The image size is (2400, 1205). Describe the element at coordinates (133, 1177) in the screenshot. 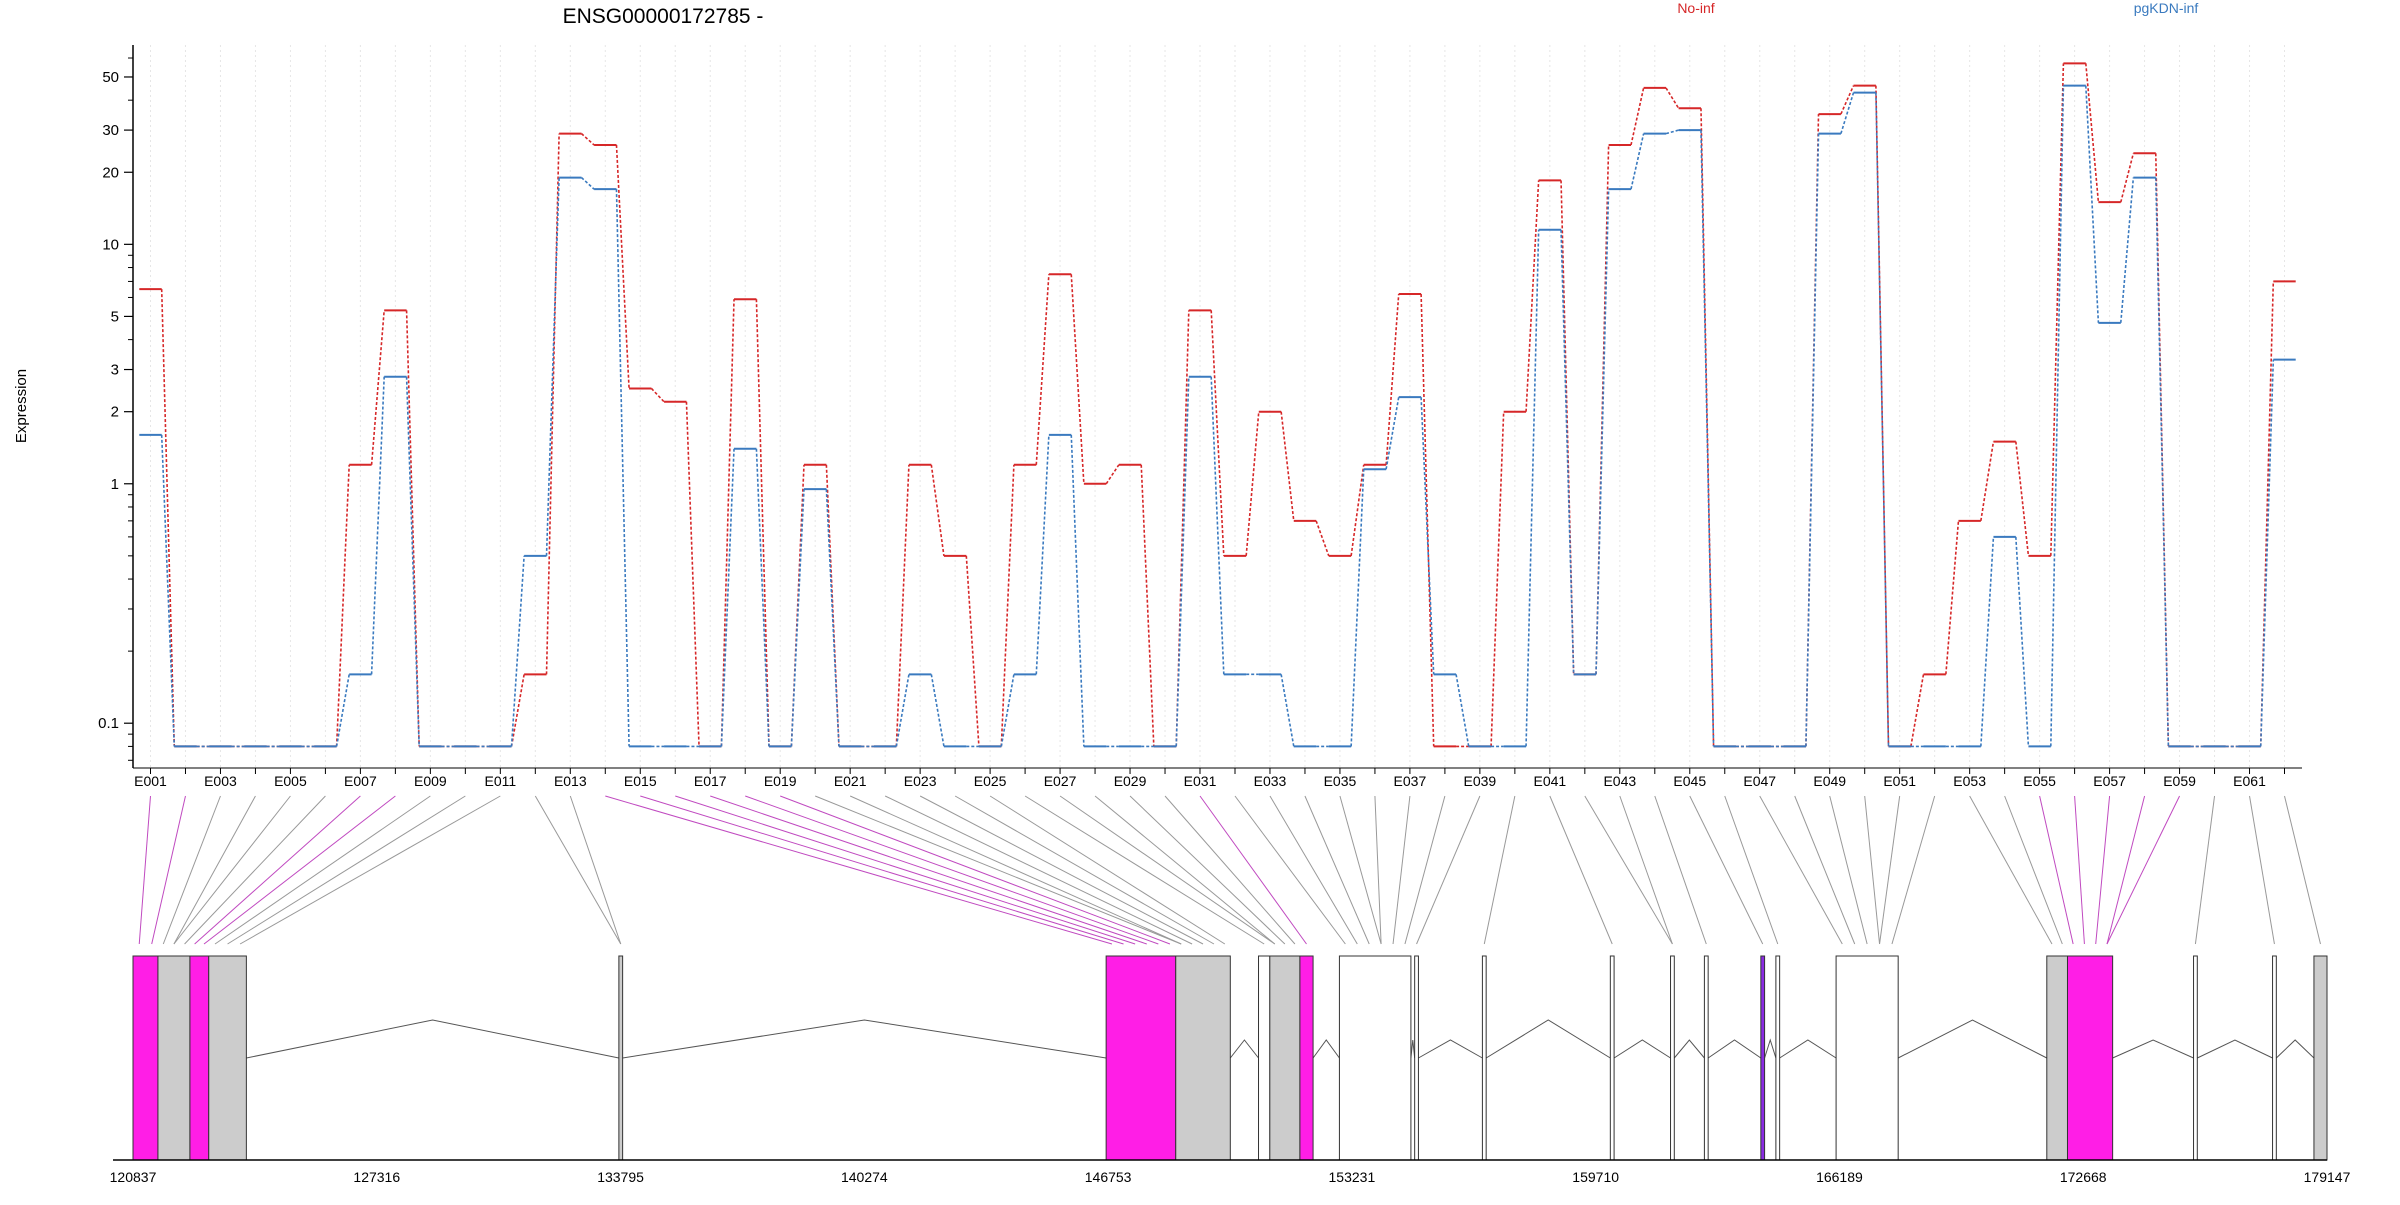

I see `genomic-tick-label: 120837` at that location.